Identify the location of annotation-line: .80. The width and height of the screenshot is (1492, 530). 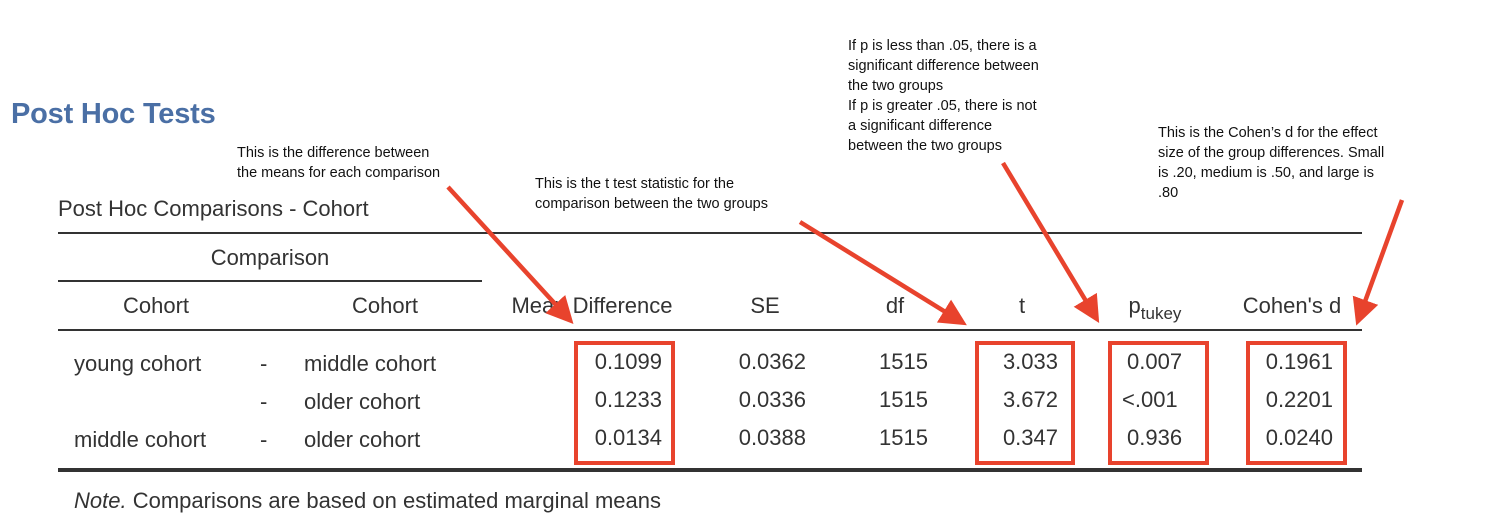
(1168, 193).